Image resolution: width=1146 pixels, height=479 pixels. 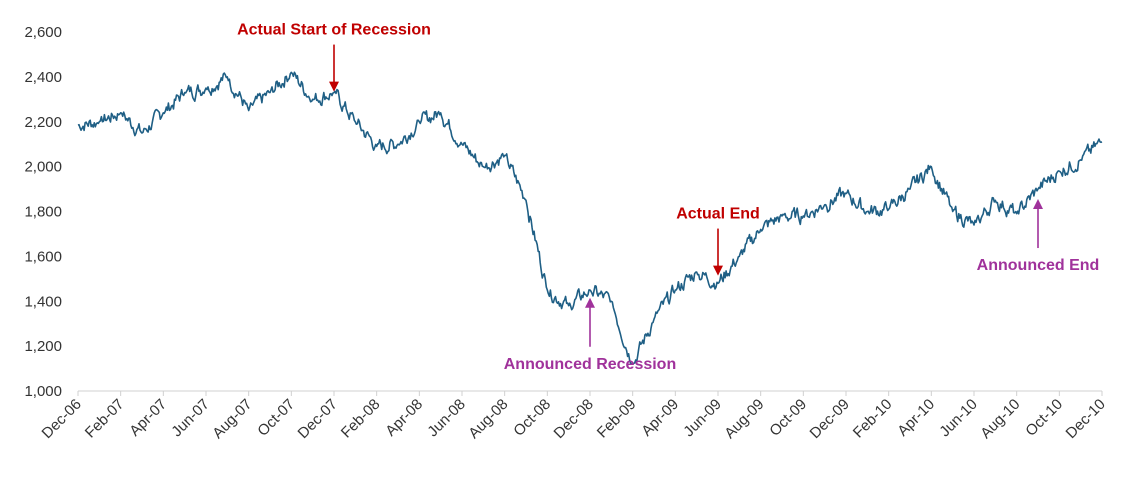 I want to click on x-tick-label: Aug-08, so click(x=488, y=419).